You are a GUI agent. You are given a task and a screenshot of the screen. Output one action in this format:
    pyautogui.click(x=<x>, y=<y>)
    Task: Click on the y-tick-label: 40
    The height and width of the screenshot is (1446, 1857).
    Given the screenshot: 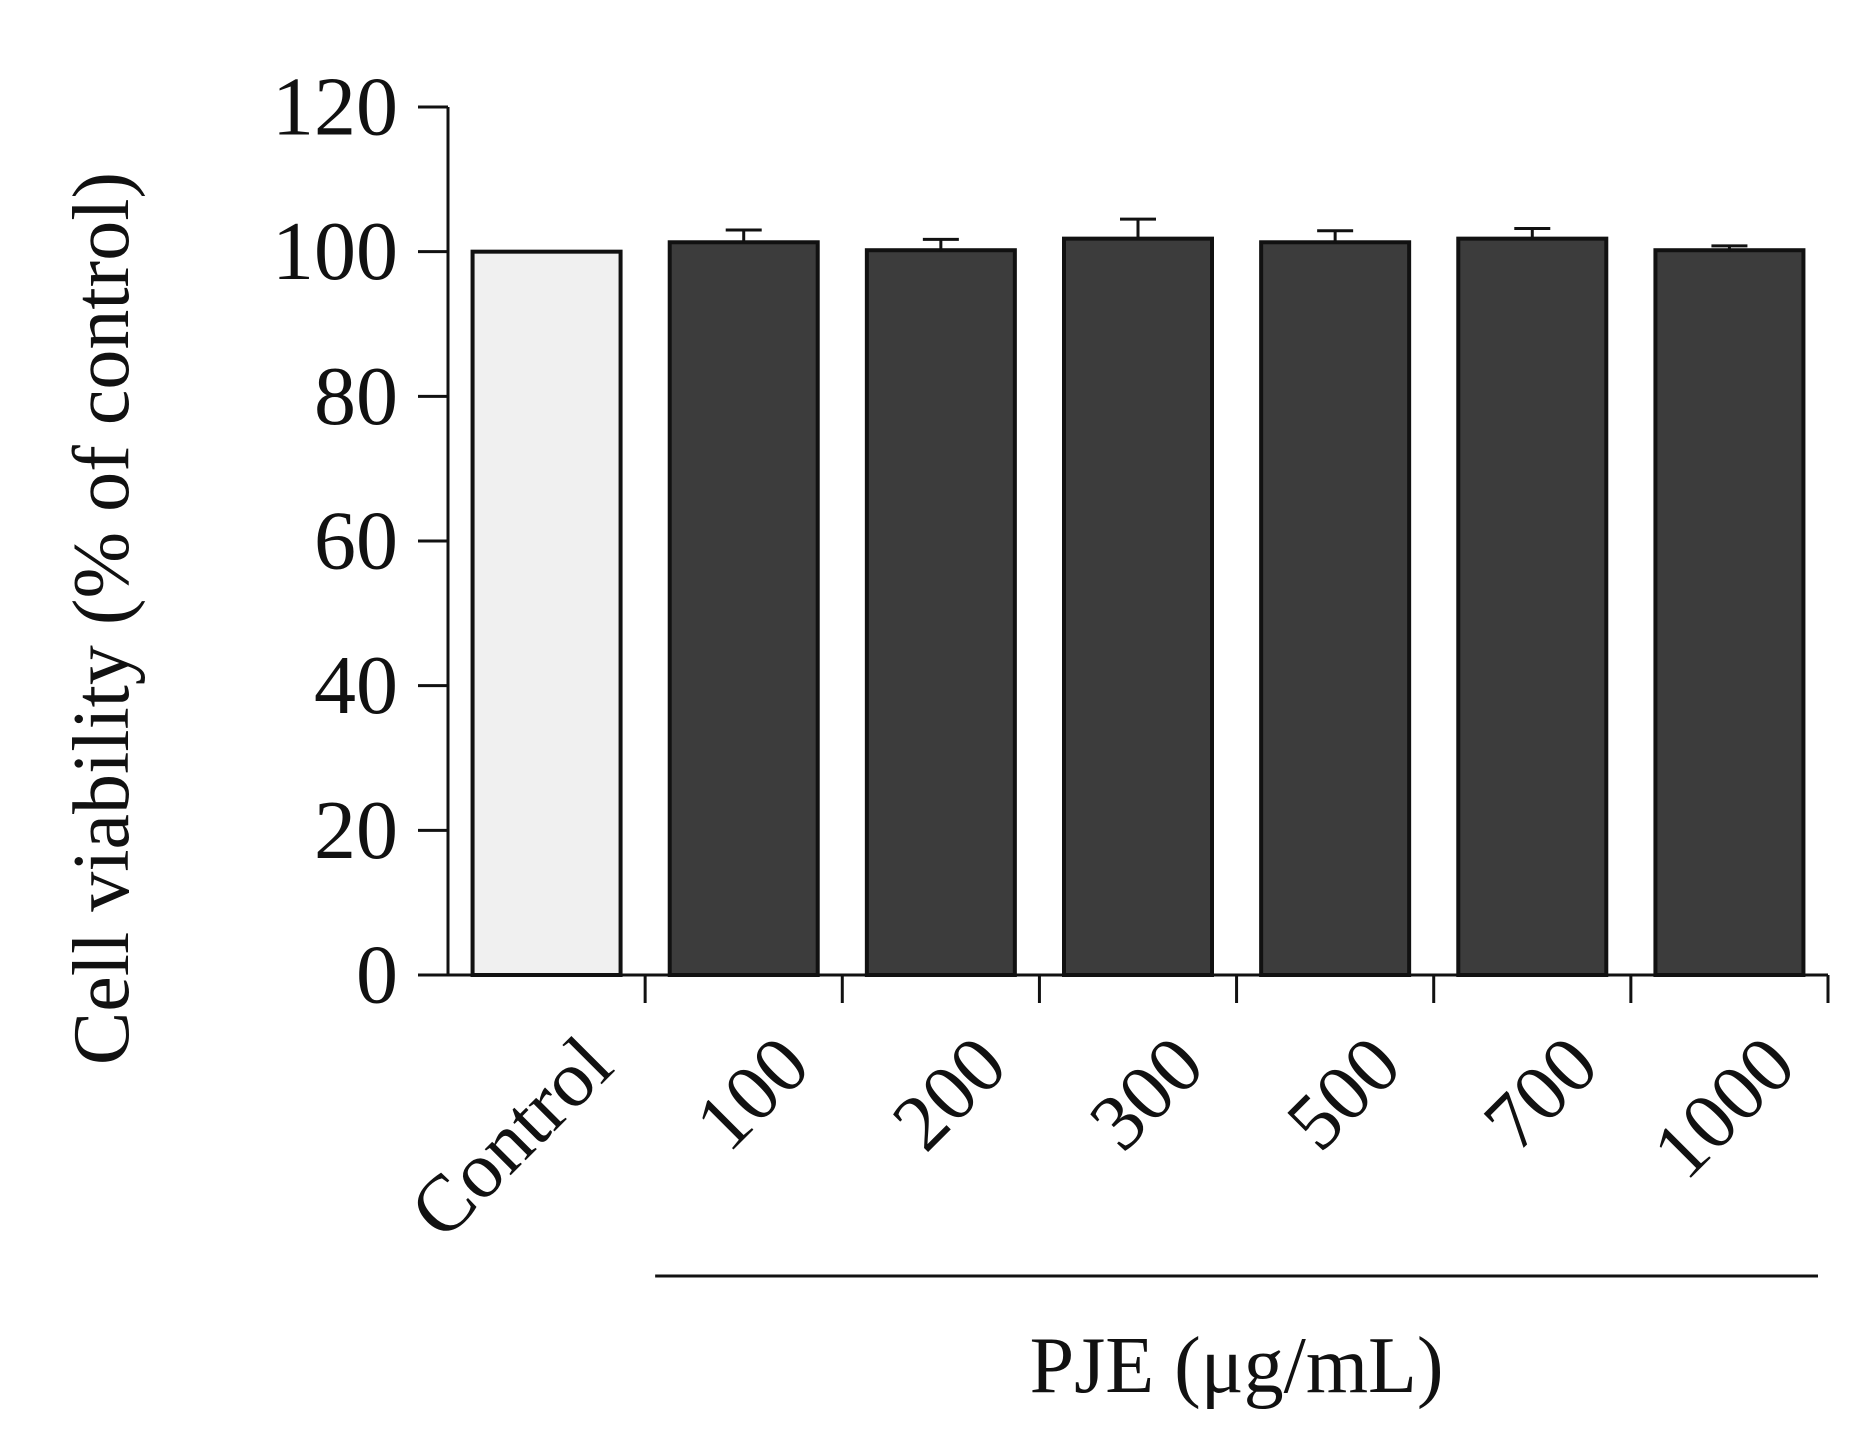 What is the action you would take?
    pyautogui.click(x=356, y=685)
    